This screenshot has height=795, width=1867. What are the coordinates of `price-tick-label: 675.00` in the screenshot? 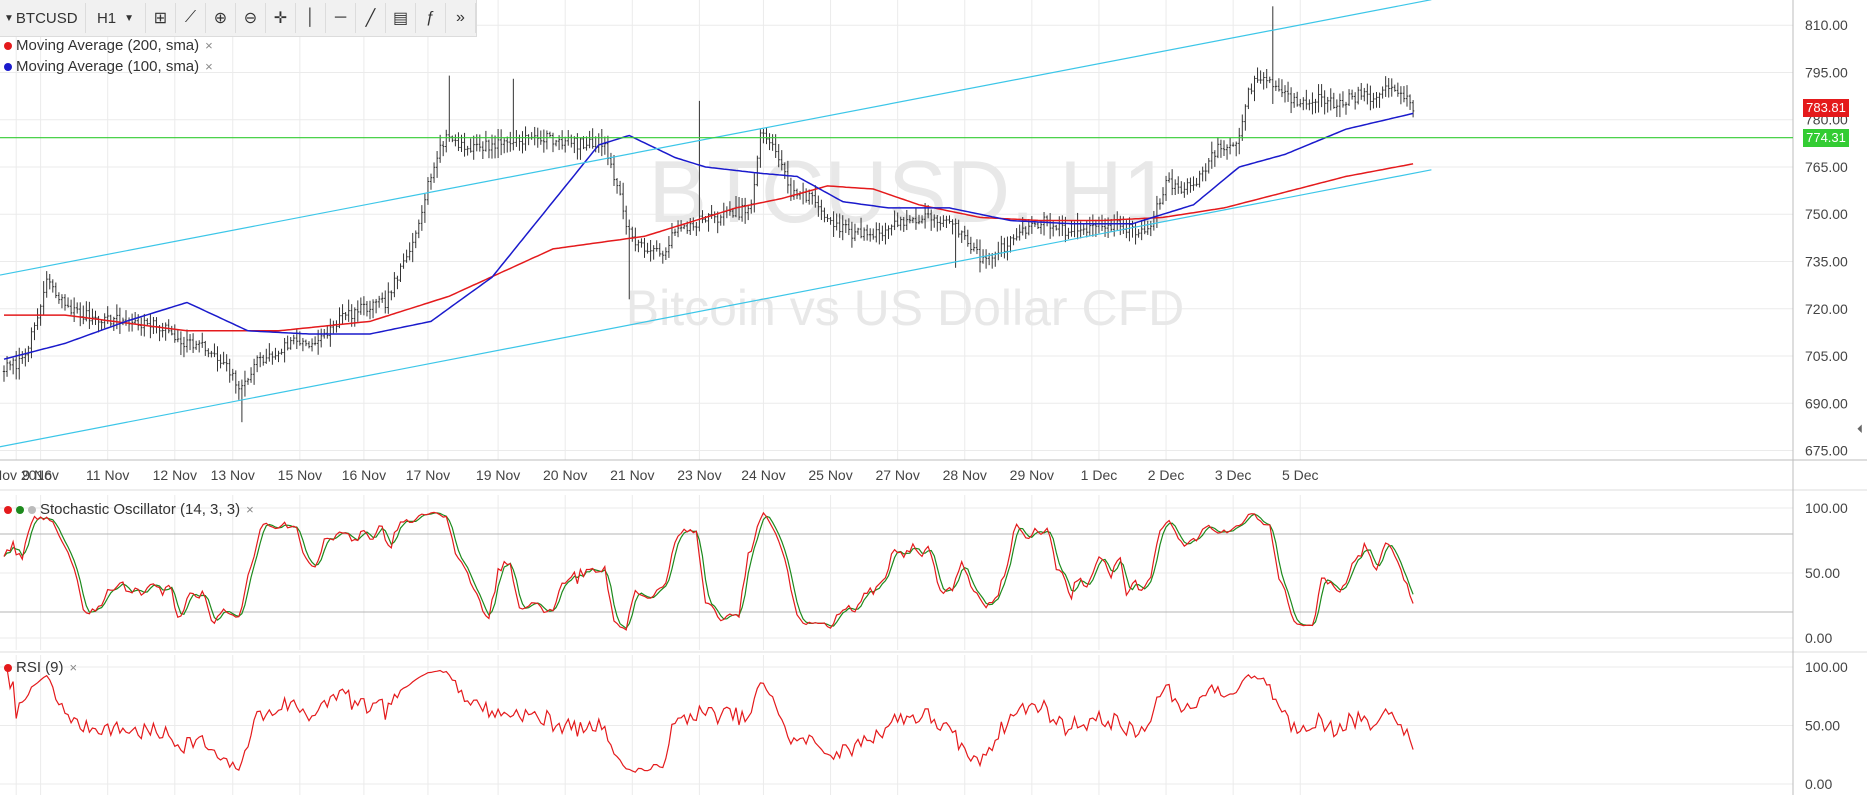 It's located at (1826, 451).